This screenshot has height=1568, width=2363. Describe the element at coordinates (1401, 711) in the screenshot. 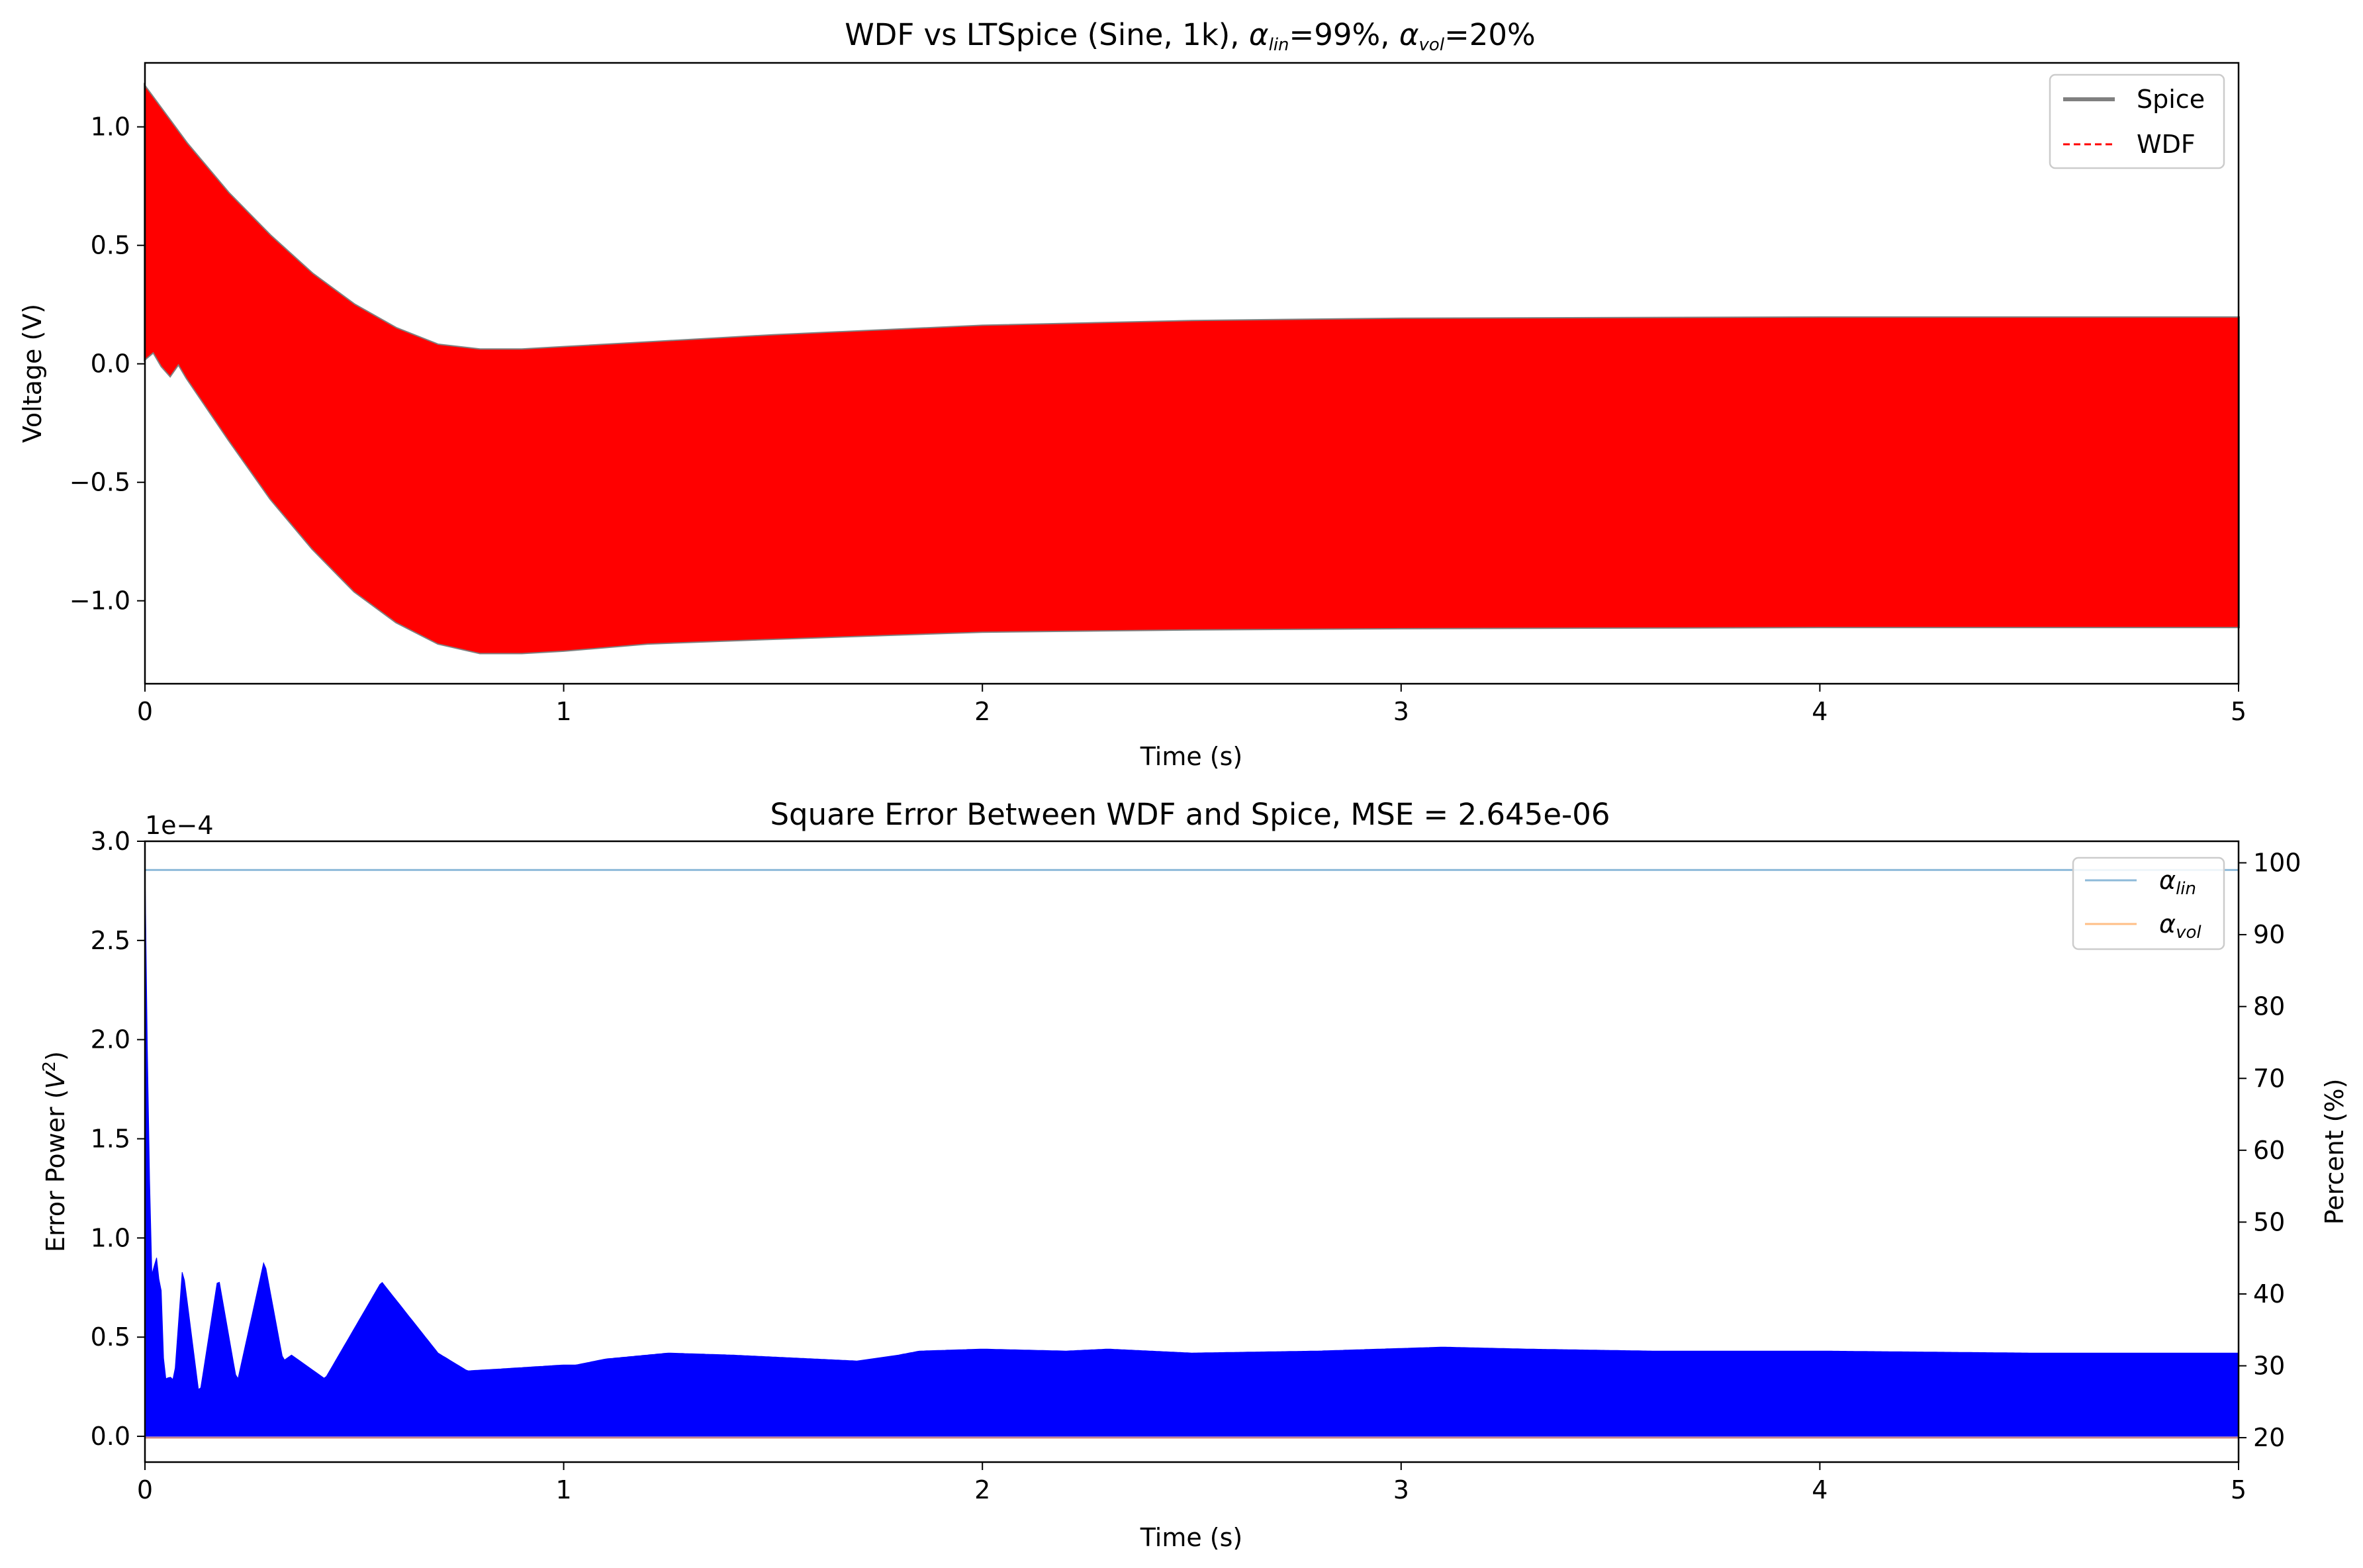

I see `top-x-tick-label: 3` at that location.